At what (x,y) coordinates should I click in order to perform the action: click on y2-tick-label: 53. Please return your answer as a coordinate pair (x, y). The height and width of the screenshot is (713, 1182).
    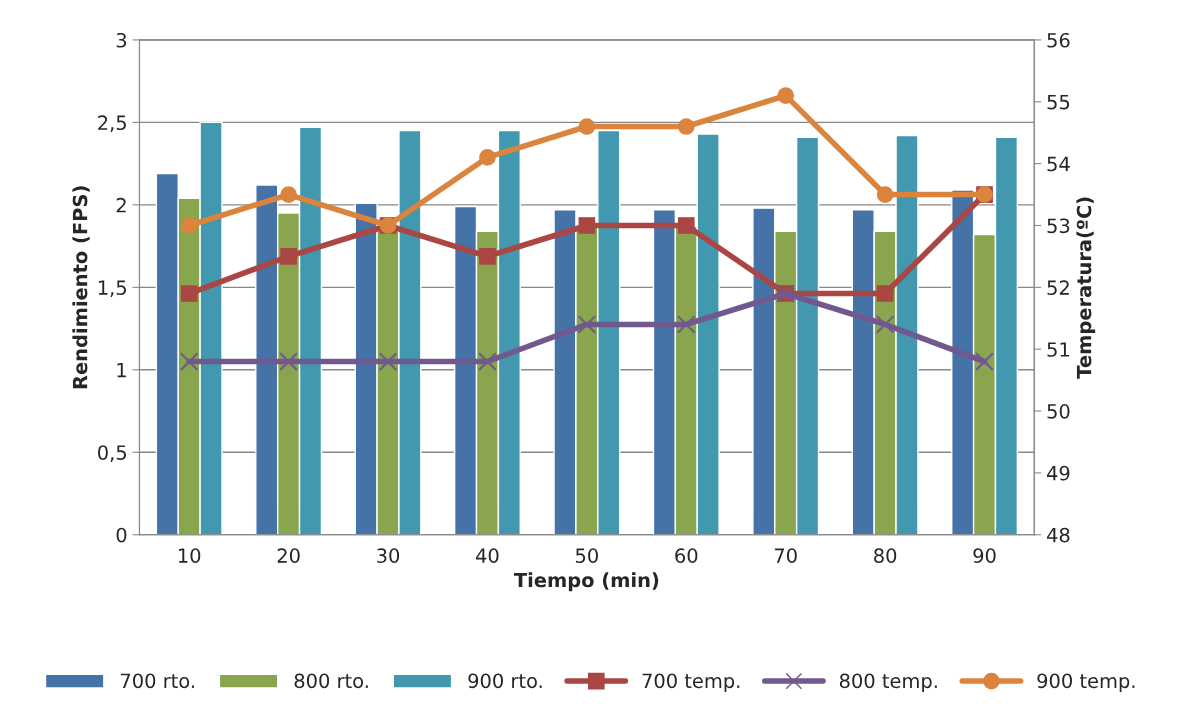
    Looking at the image, I should click on (1058, 226).